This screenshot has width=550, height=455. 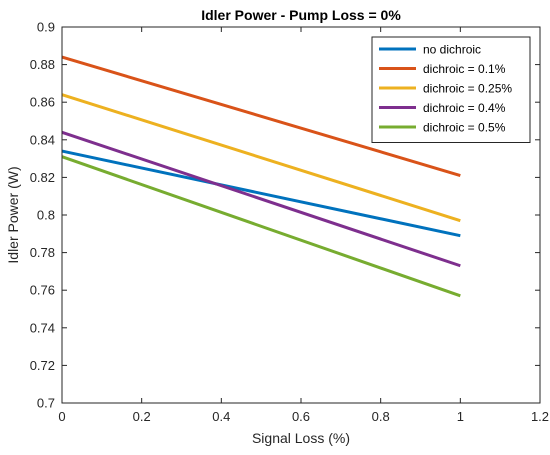 What do you see at coordinates (221, 416) in the screenshot?
I see `x-tick-label: 0.4` at bounding box center [221, 416].